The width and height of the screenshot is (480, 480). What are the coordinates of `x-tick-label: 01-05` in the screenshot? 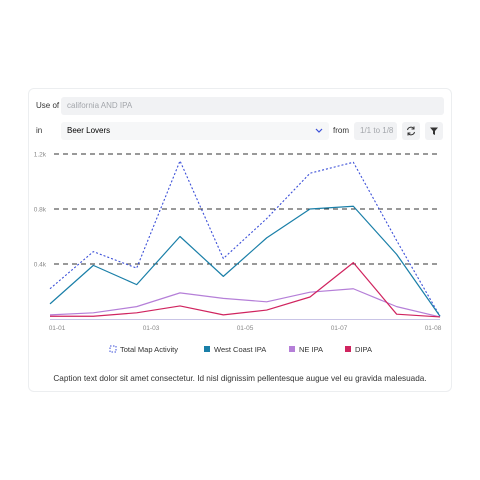 It's located at (245, 328).